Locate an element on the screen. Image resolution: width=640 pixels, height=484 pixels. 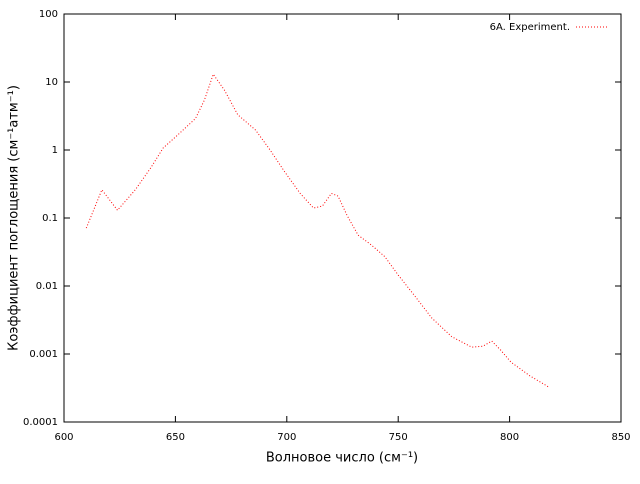
y-tick-label: 0.001 is located at coordinates (43, 354).